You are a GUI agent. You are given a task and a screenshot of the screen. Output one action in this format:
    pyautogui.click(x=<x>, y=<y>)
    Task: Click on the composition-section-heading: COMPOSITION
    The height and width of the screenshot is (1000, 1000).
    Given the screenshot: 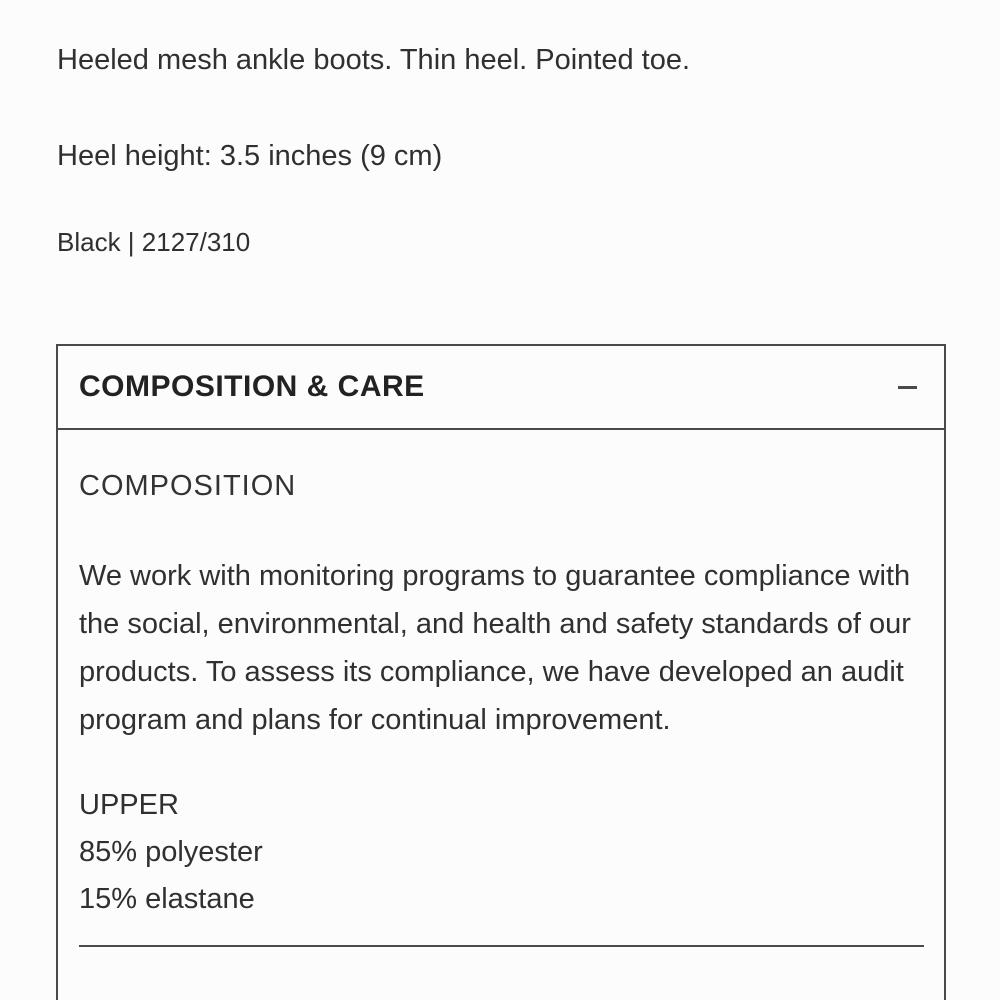 What is the action you would take?
    pyautogui.click(x=188, y=486)
    